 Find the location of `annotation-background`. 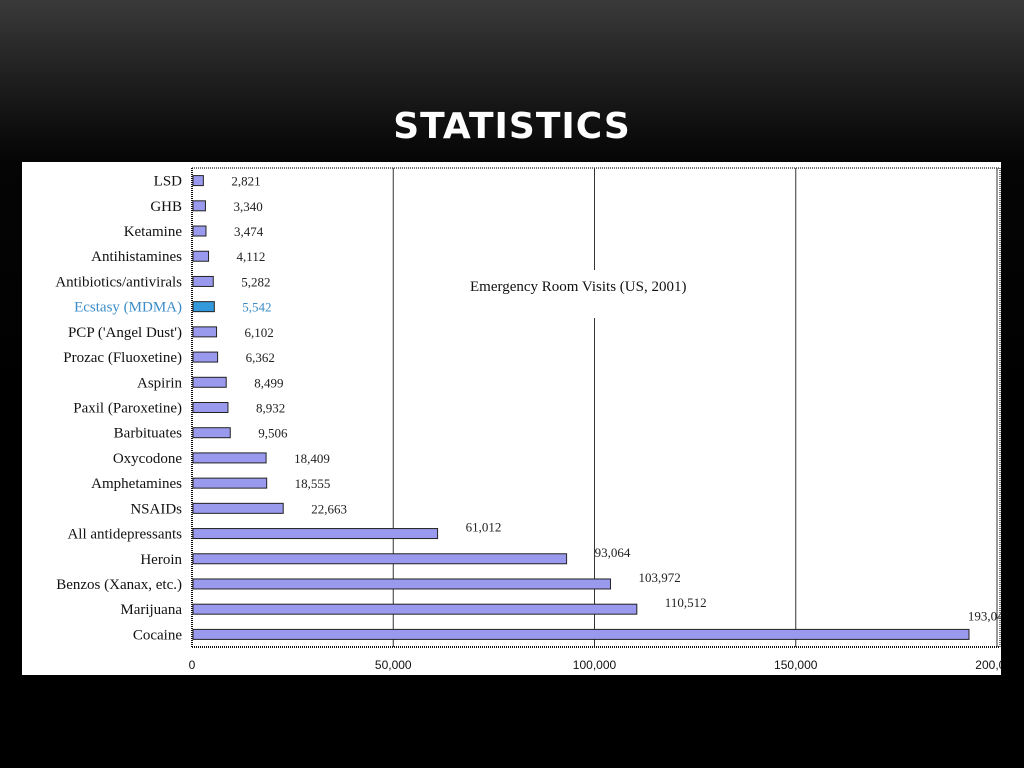

annotation-background is located at coordinates (602, 294).